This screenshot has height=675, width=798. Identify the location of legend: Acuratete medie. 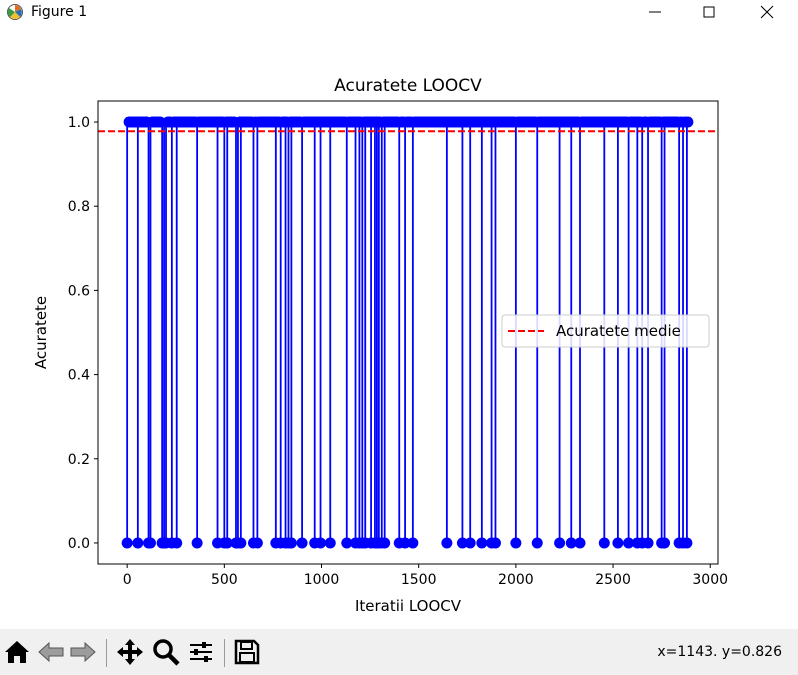
(605, 331).